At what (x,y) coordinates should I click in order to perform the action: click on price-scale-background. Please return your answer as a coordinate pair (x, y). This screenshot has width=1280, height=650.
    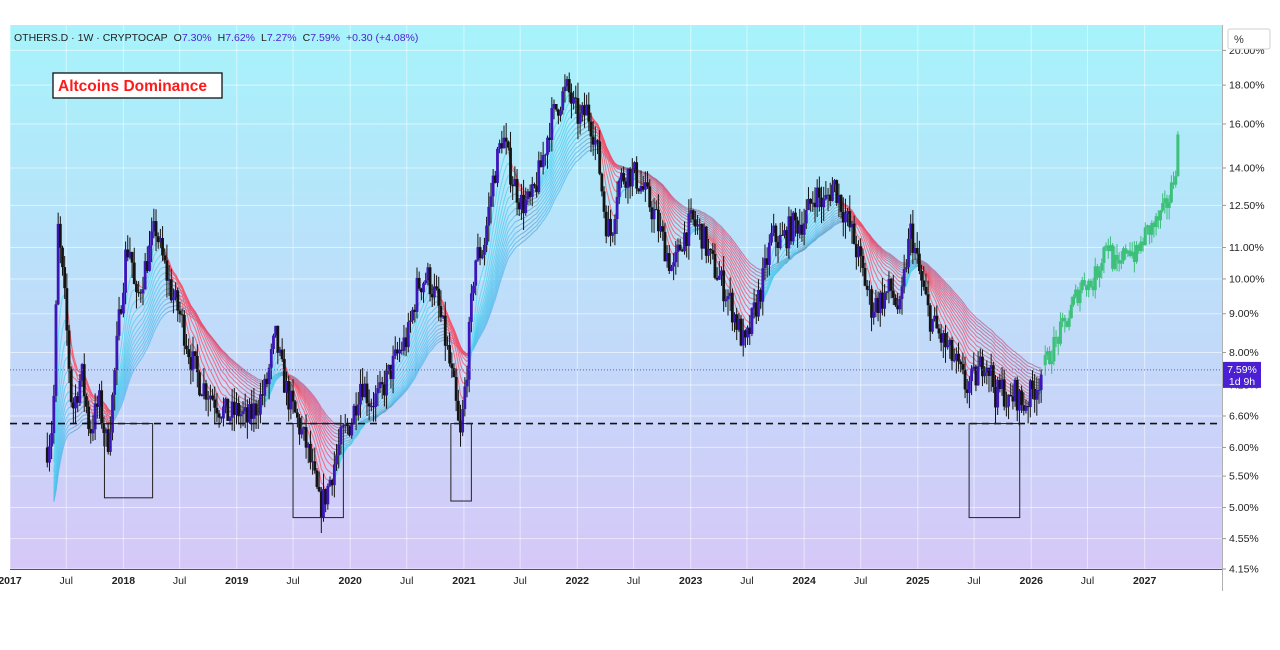
    Looking at the image, I should click on (1248, 297).